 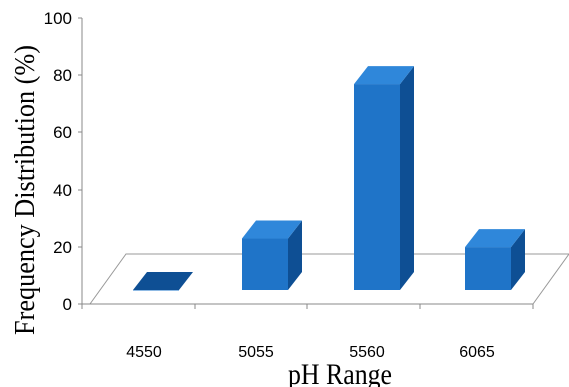 What do you see at coordinates (62, 247) in the screenshot?
I see `y-tick-label: 20` at bounding box center [62, 247].